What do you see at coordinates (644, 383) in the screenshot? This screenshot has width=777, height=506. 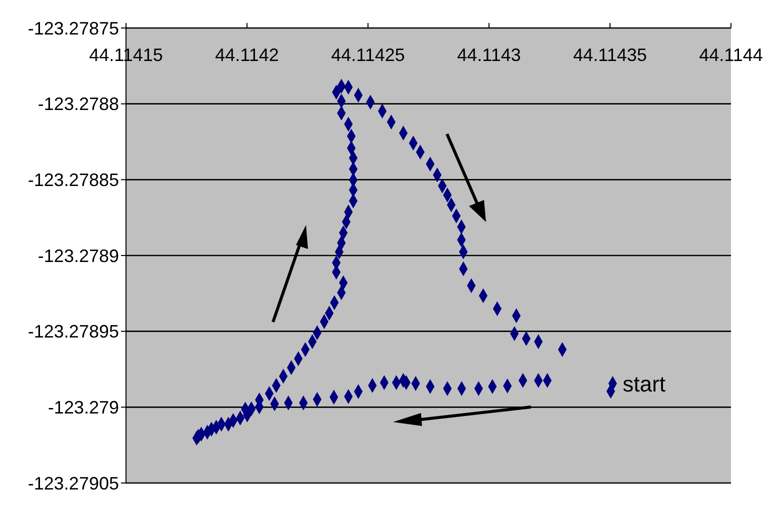 I see `annotation: start` at bounding box center [644, 383].